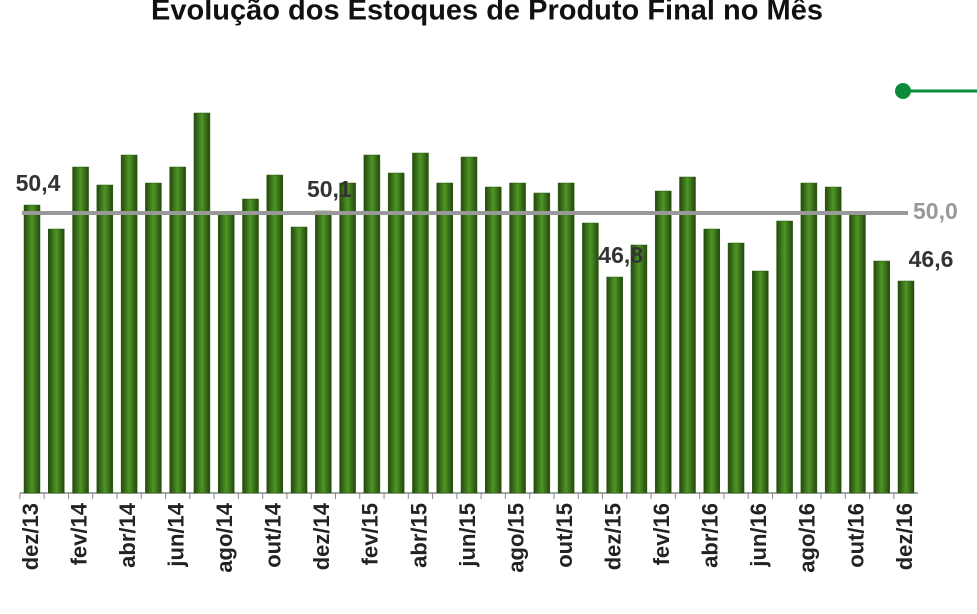 The height and width of the screenshot is (614, 977). What do you see at coordinates (418, 535) in the screenshot?
I see `x-tick-label: abr/15` at bounding box center [418, 535].